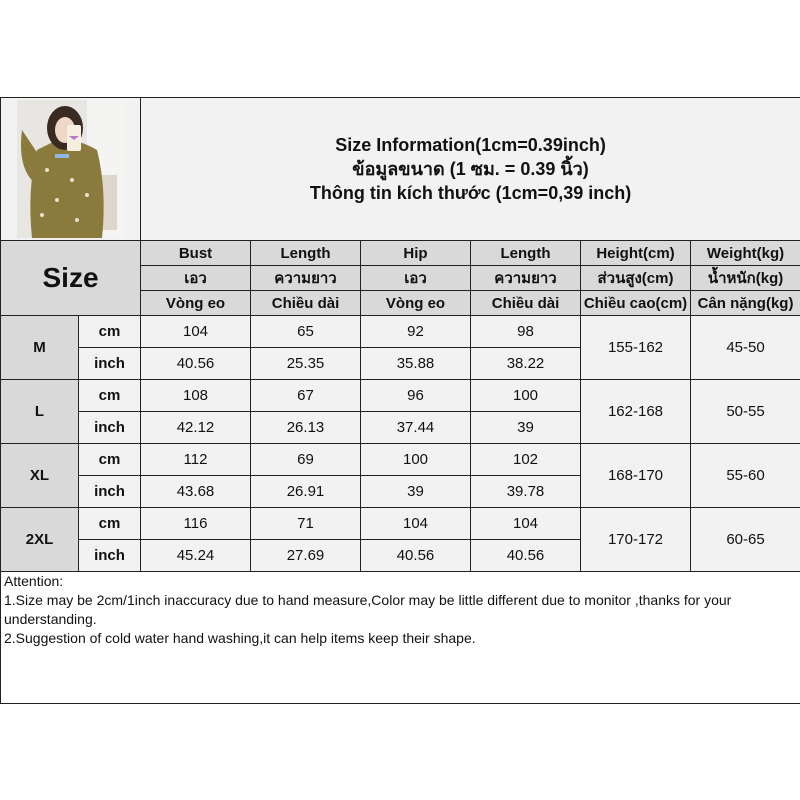 The height and width of the screenshot is (800, 800). What do you see at coordinates (635, 347) in the screenshot?
I see `height-cell: 155-162` at bounding box center [635, 347].